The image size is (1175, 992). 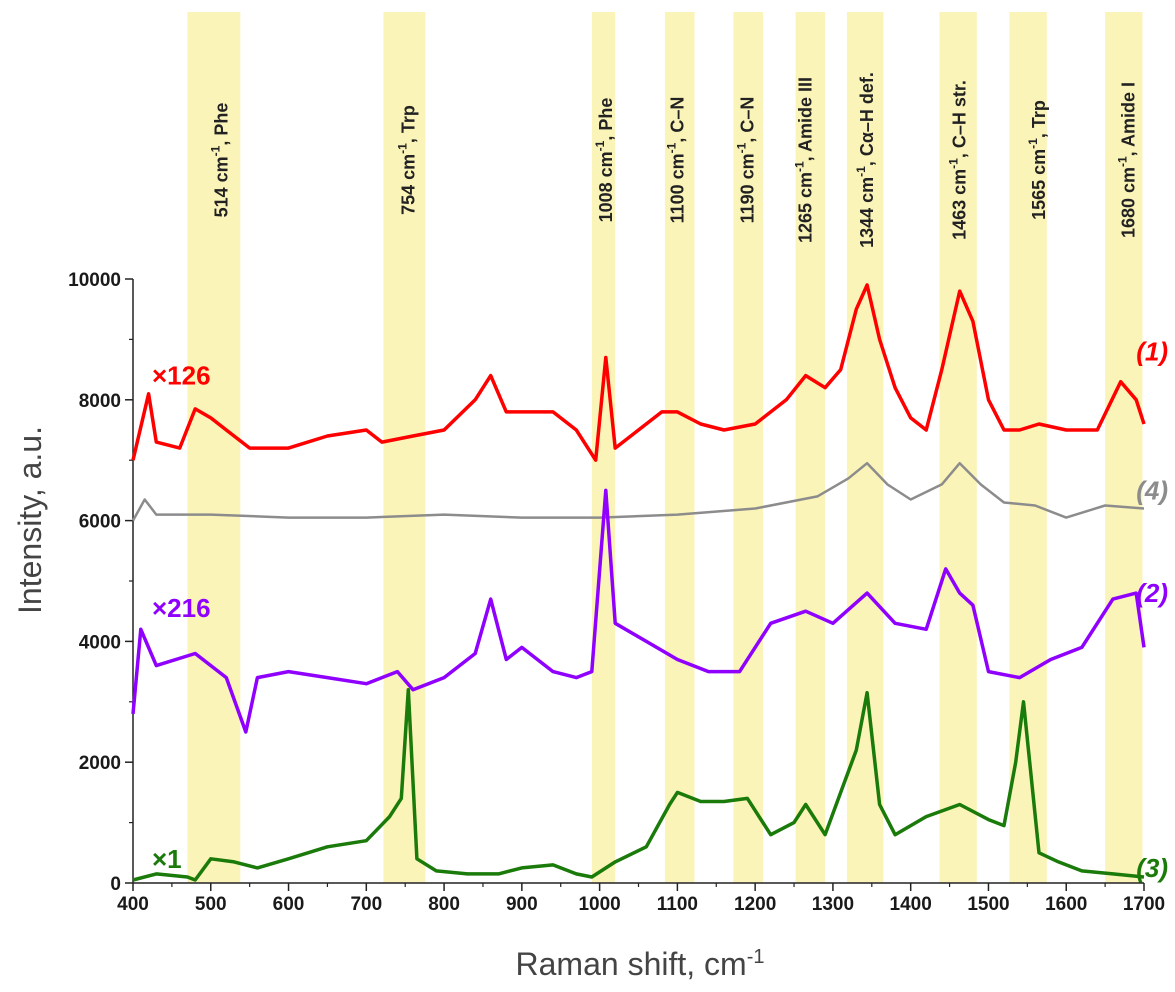 What do you see at coordinates (958, 160) in the screenshot?
I see `band-label-1463: 1463 cm-1, C–H str.` at bounding box center [958, 160].